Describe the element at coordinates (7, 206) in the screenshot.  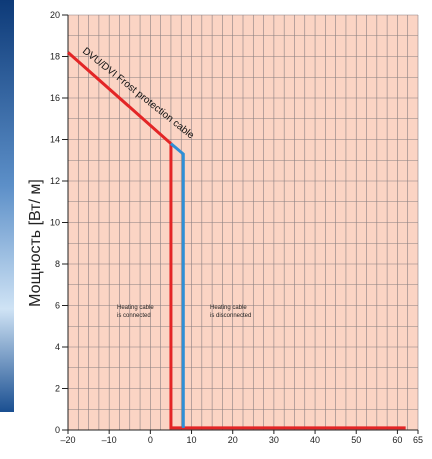
I see `background-photo` at that location.